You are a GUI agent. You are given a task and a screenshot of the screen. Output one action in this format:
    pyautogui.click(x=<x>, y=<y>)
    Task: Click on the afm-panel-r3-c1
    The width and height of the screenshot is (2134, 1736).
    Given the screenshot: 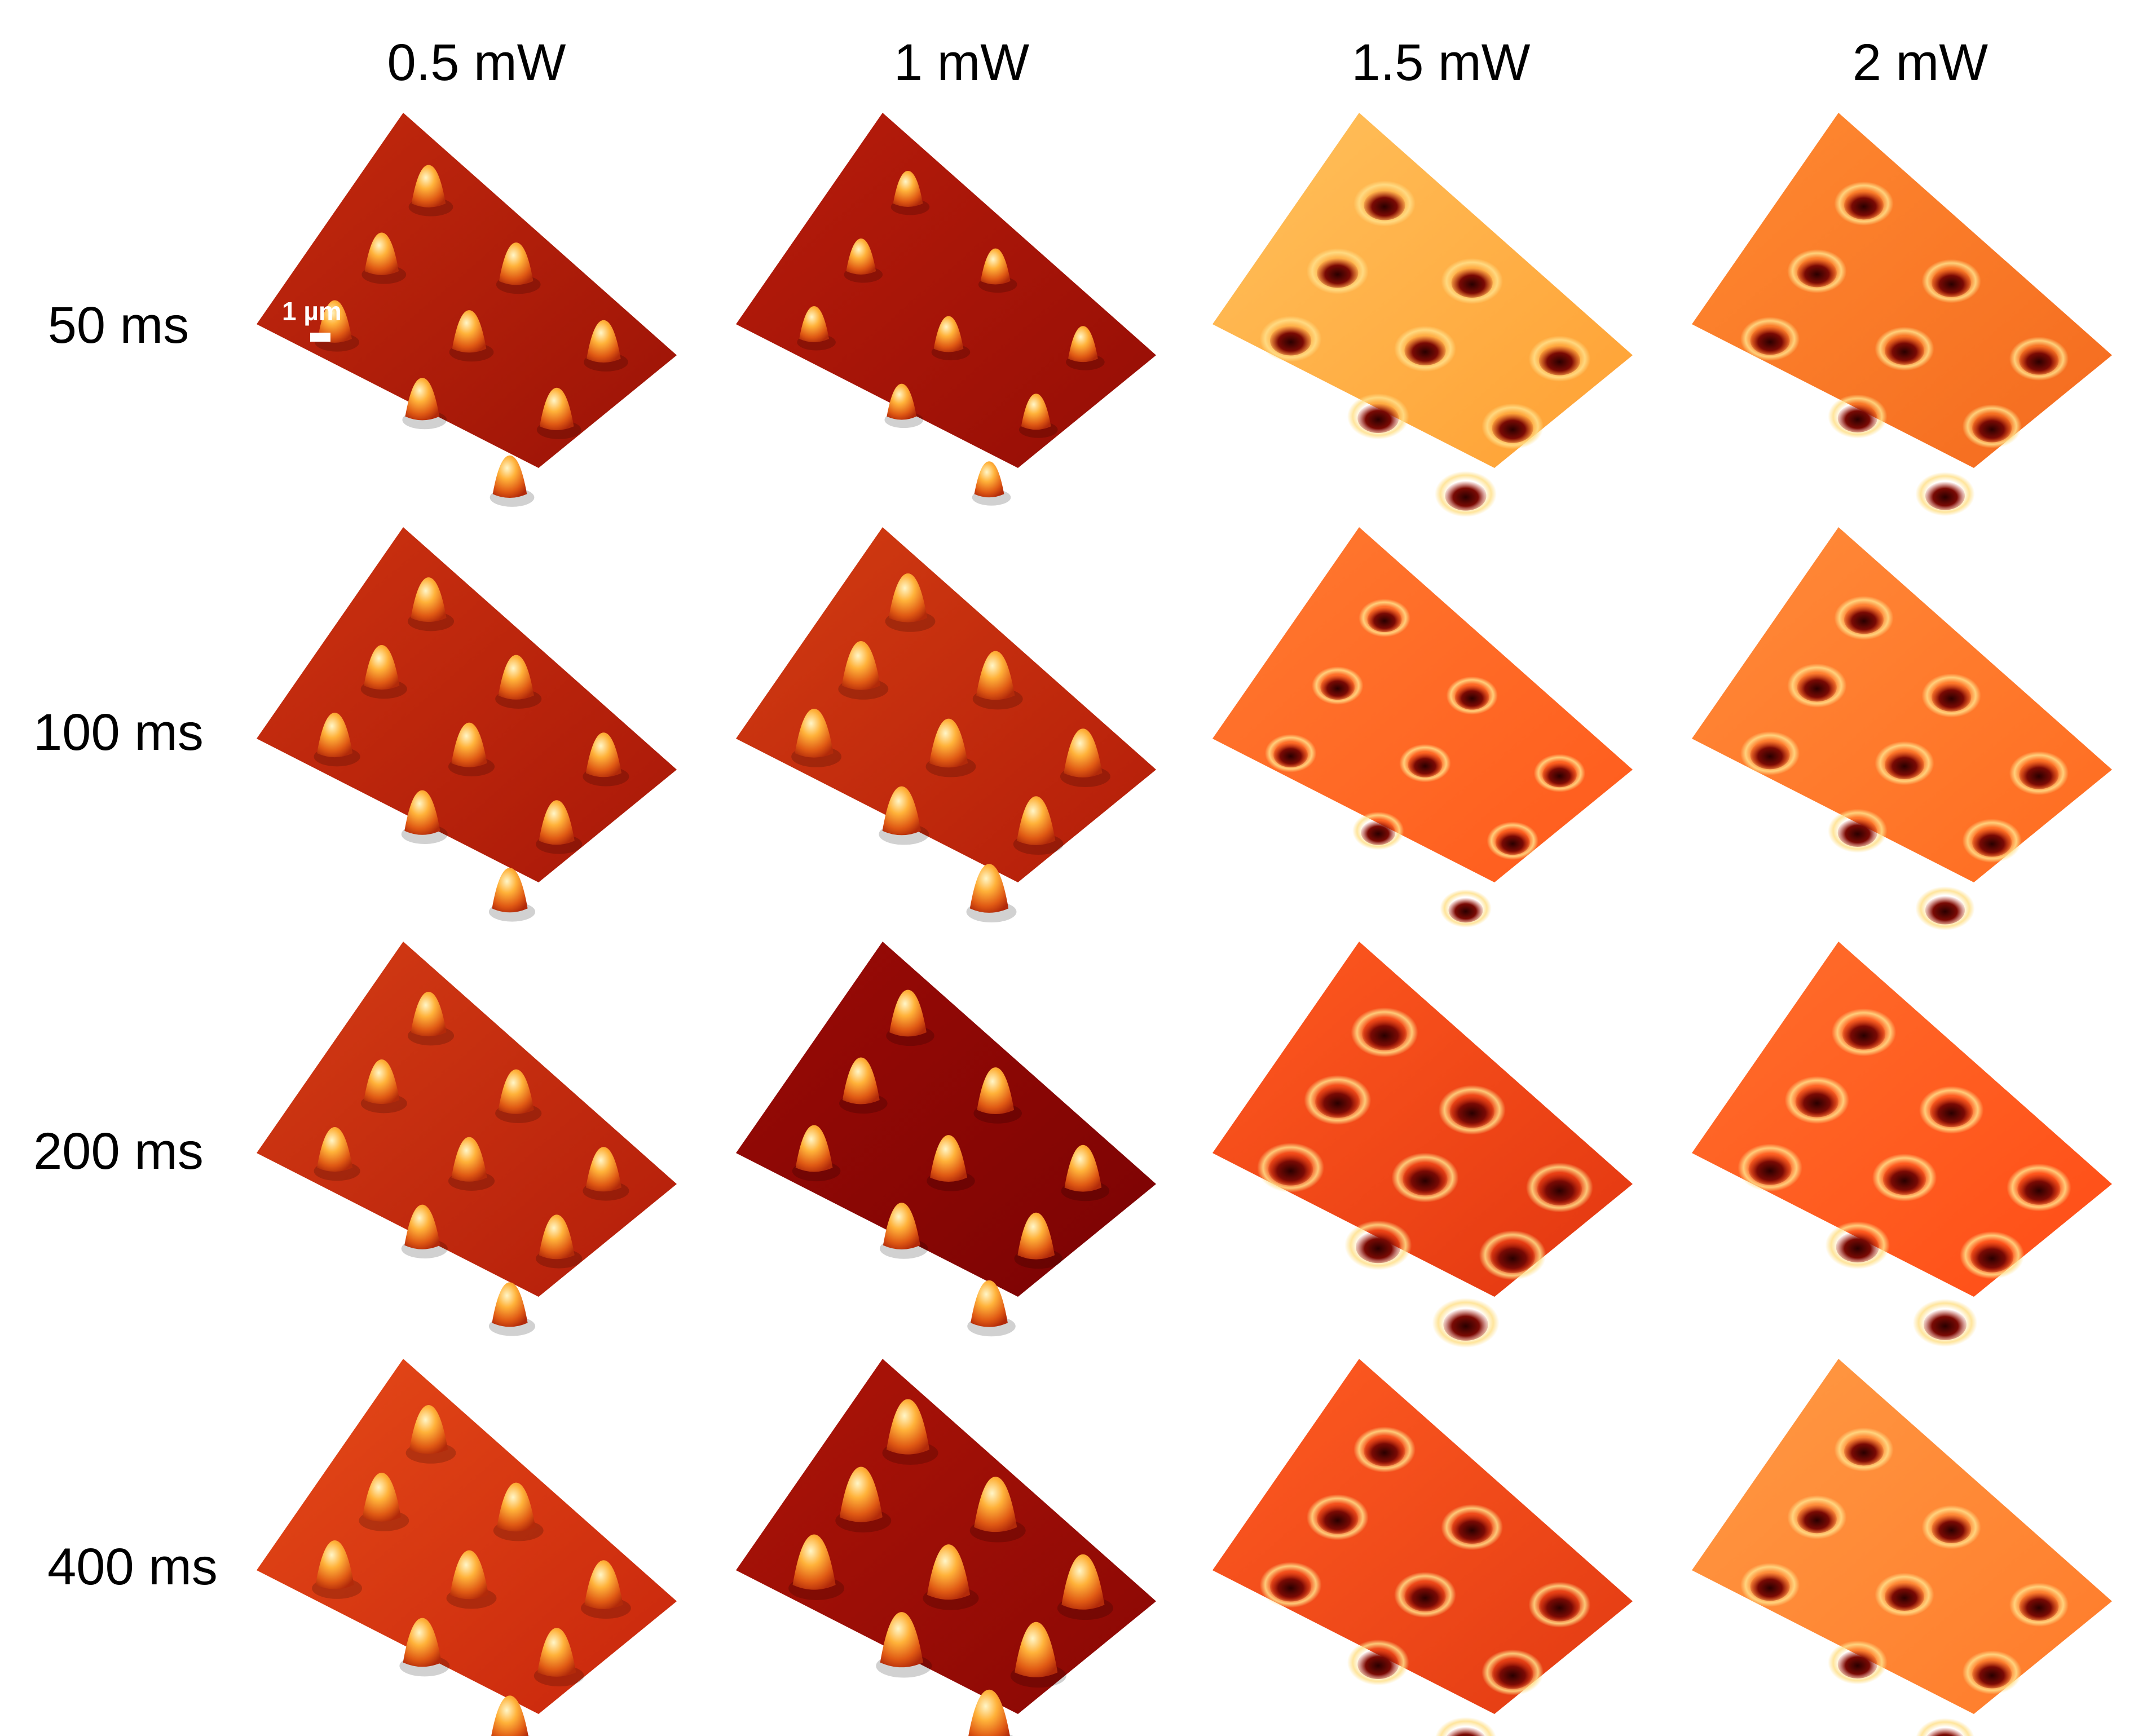 What is the action you would take?
    pyautogui.click(x=946, y=1547)
    